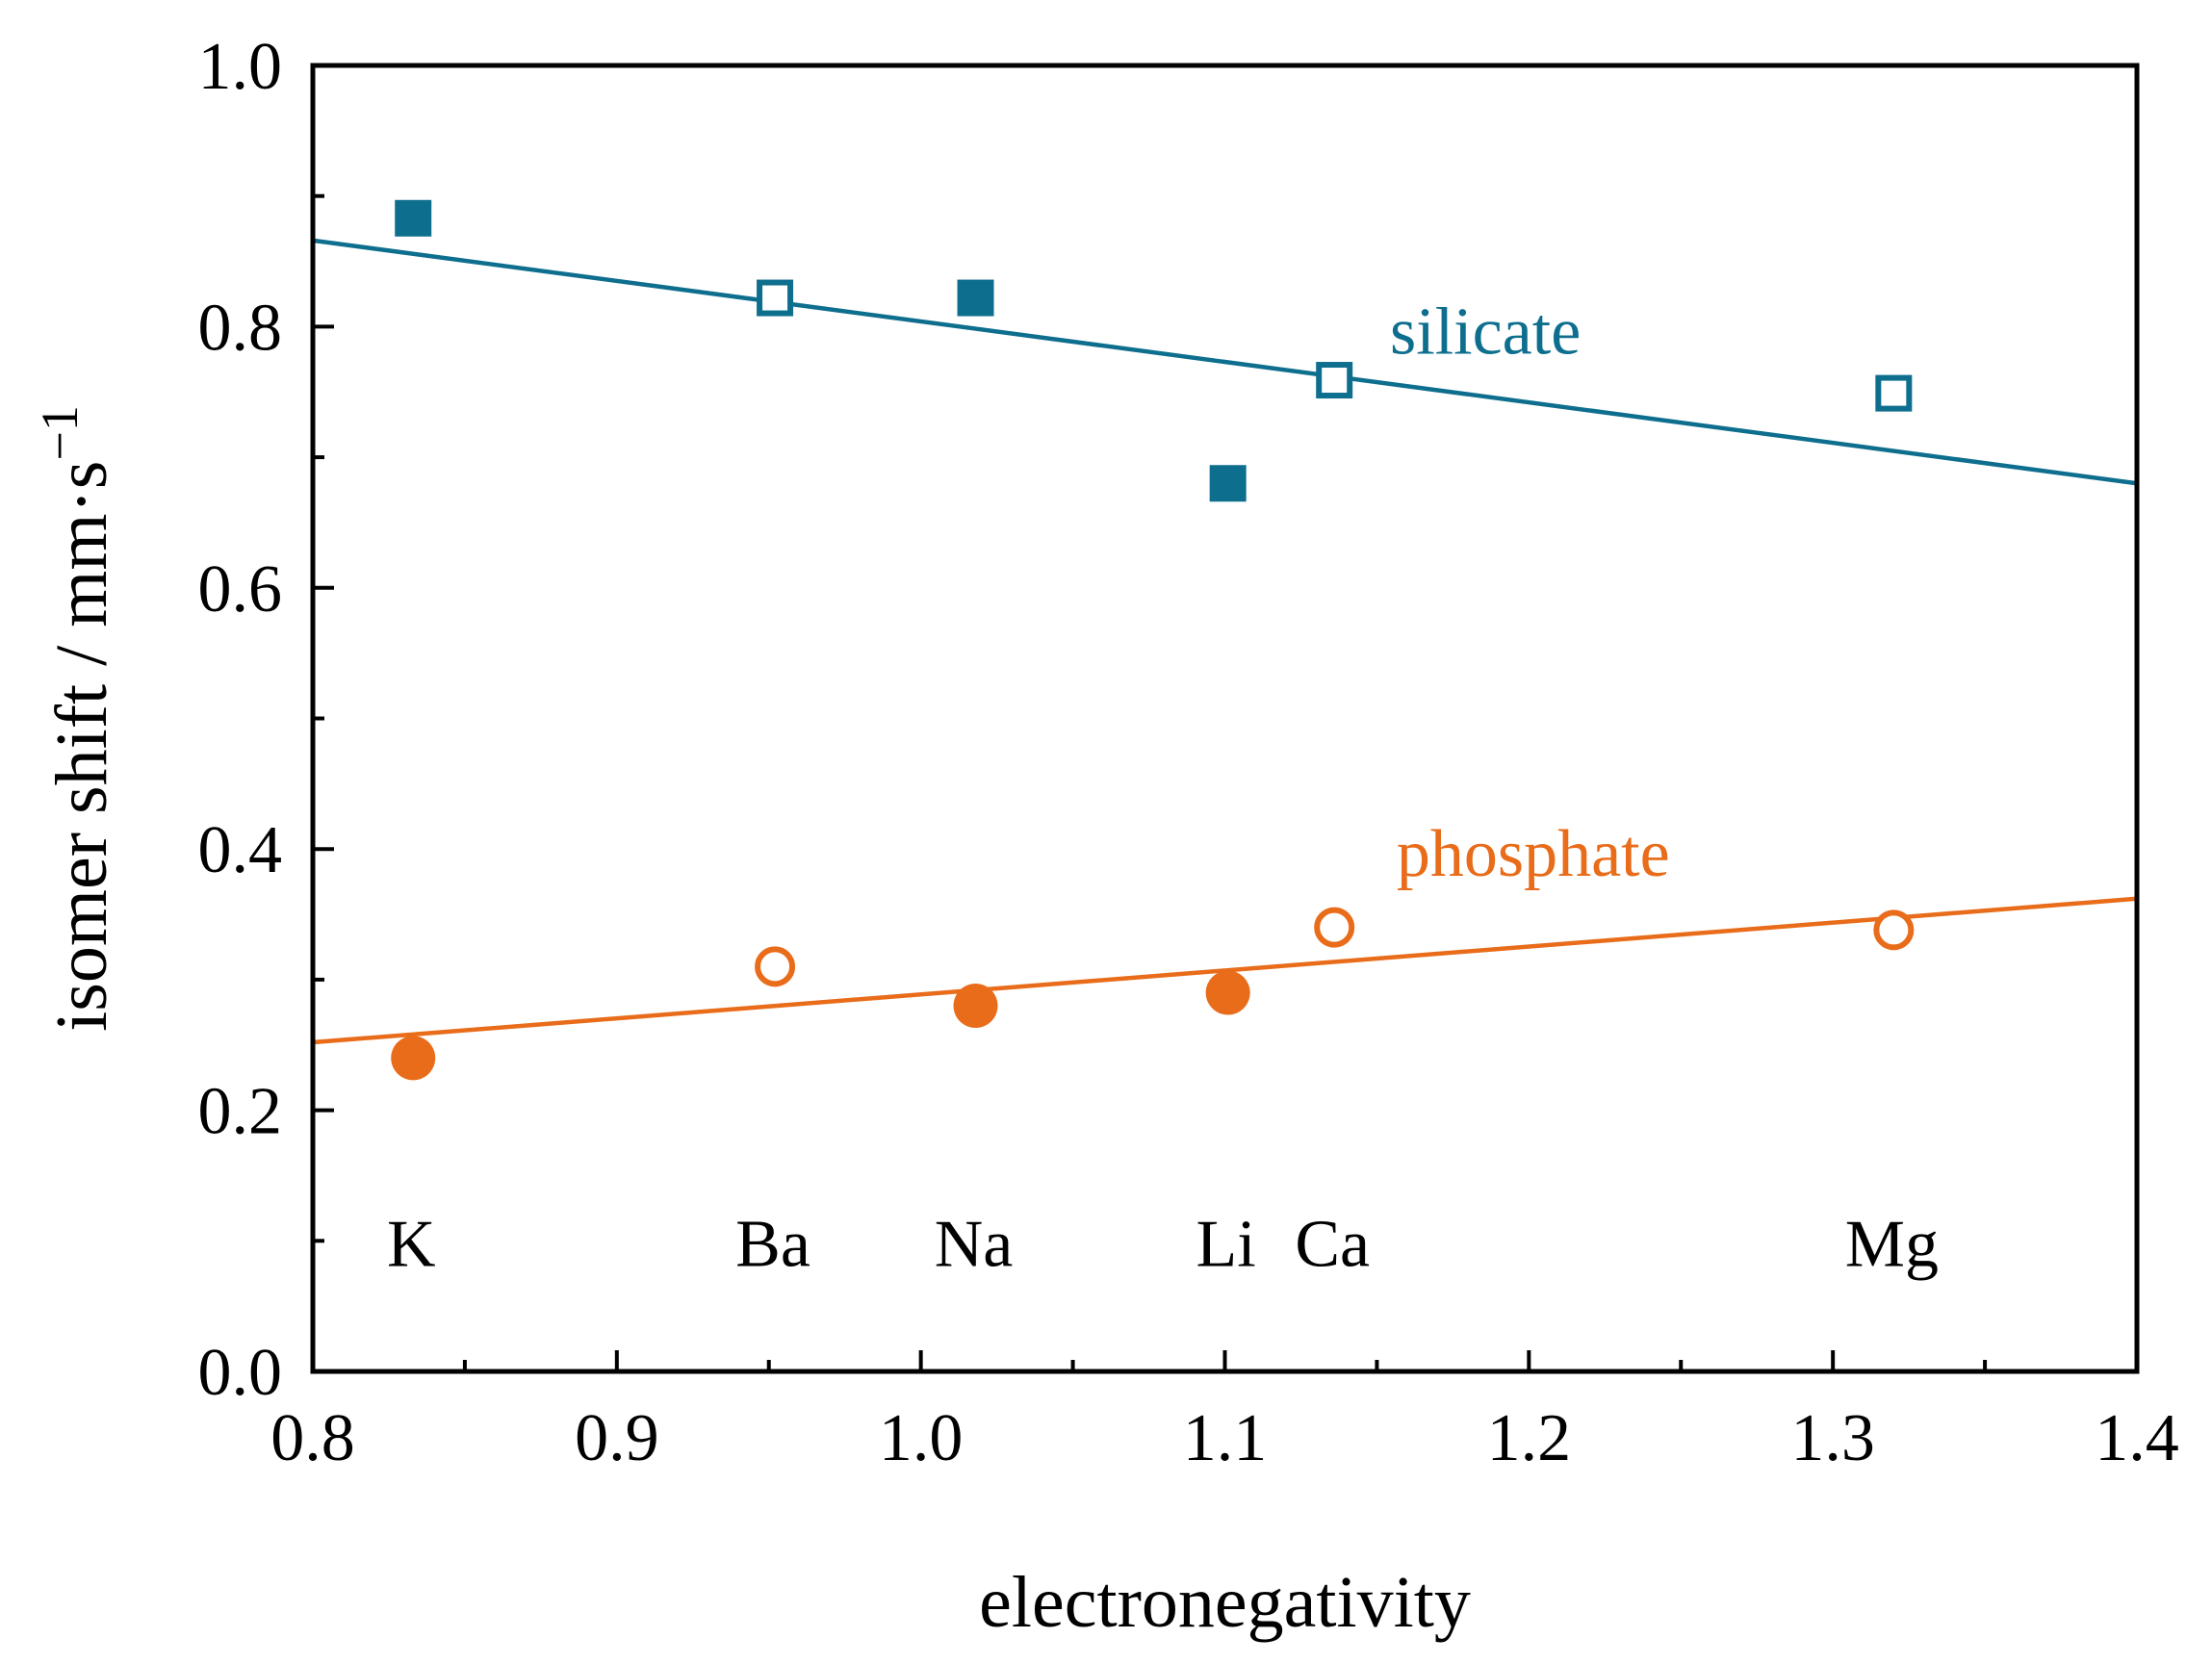 The width and height of the screenshot is (2212, 1664). Describe the element at coordinates (81, 746) in the screenshot. I see `y-axis-title-main: isomer shift / mm·s` at that location.